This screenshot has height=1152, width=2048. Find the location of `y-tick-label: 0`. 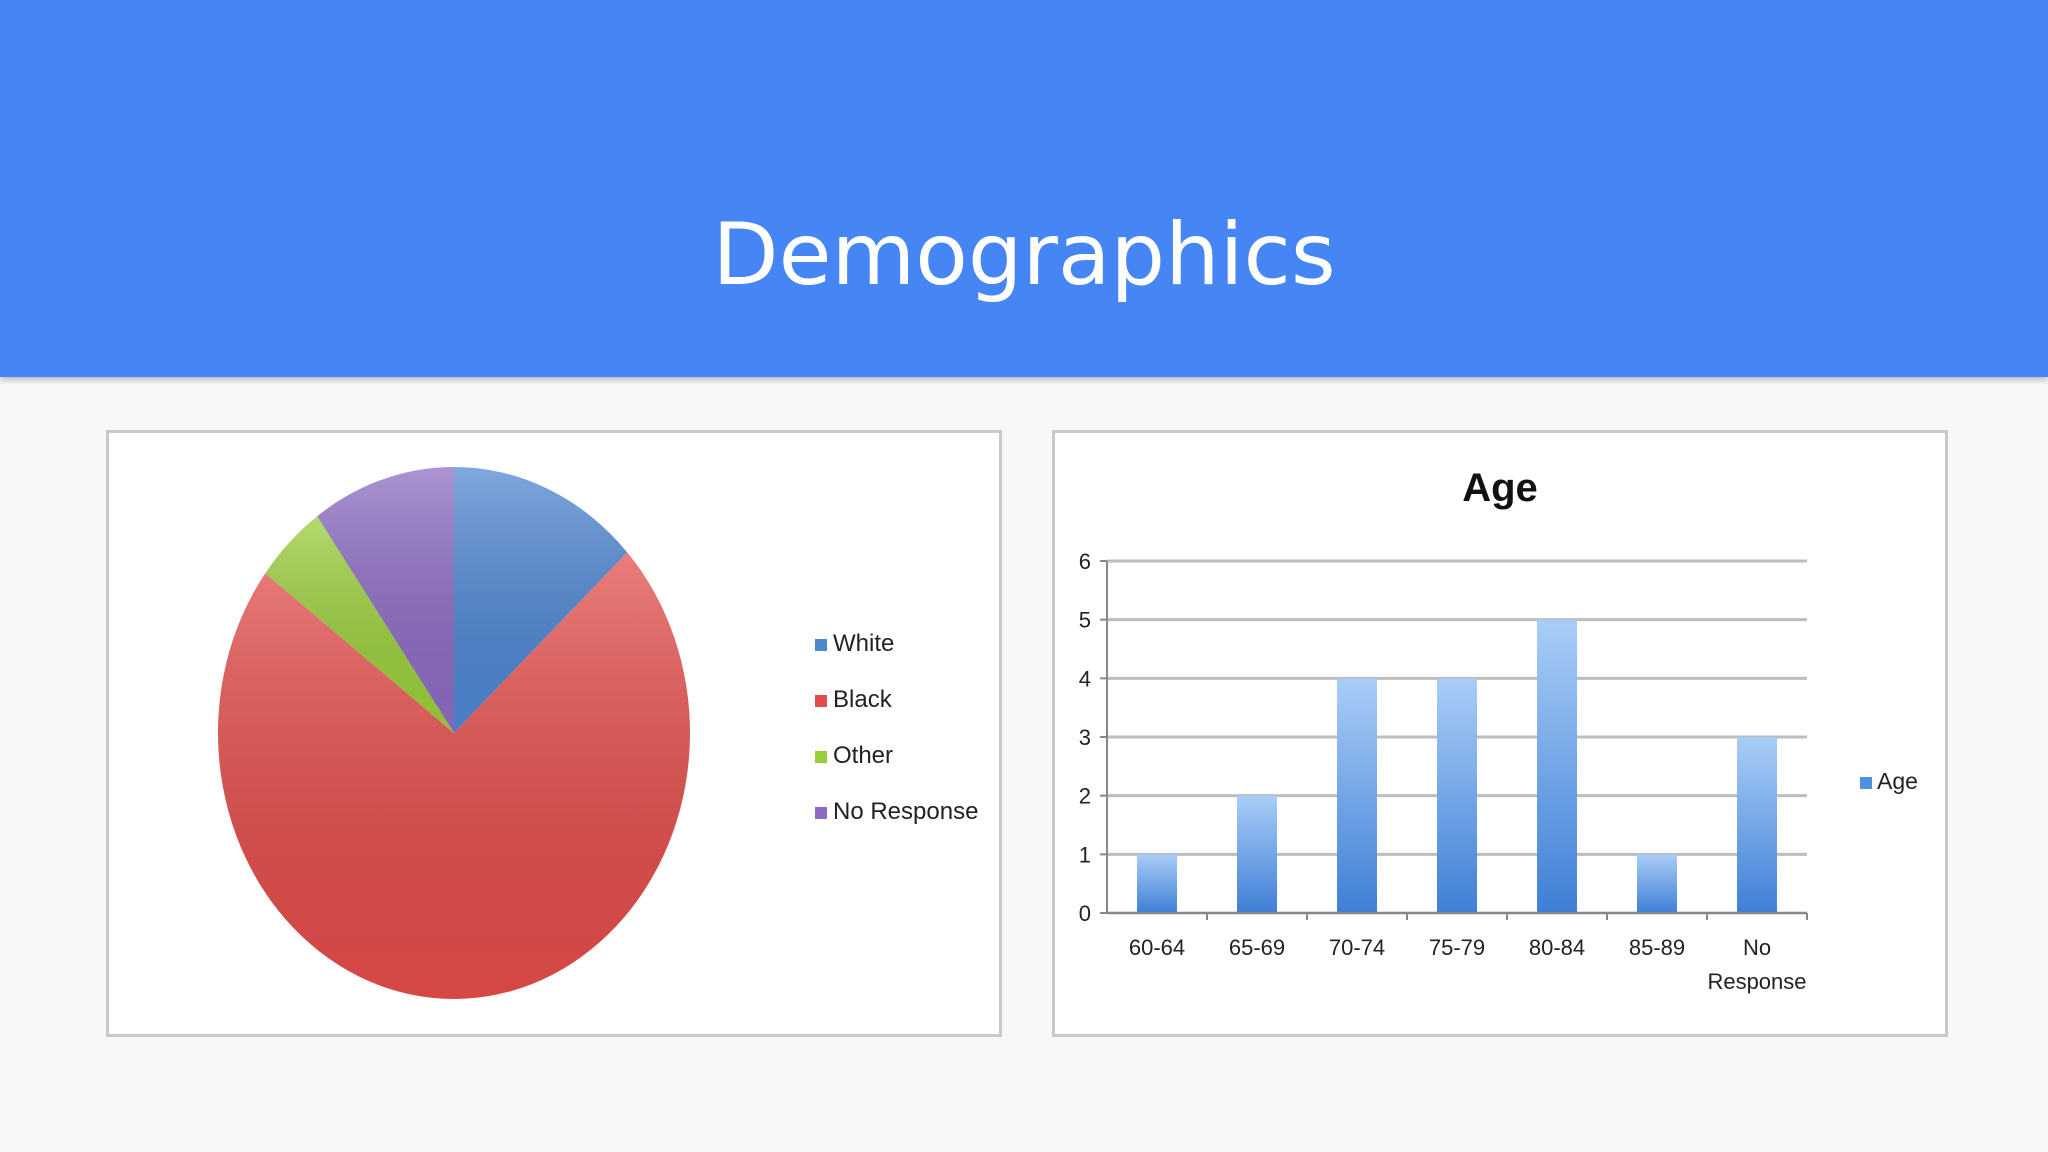

y-tick-label: 0 is located at coordinates (1085, 913).